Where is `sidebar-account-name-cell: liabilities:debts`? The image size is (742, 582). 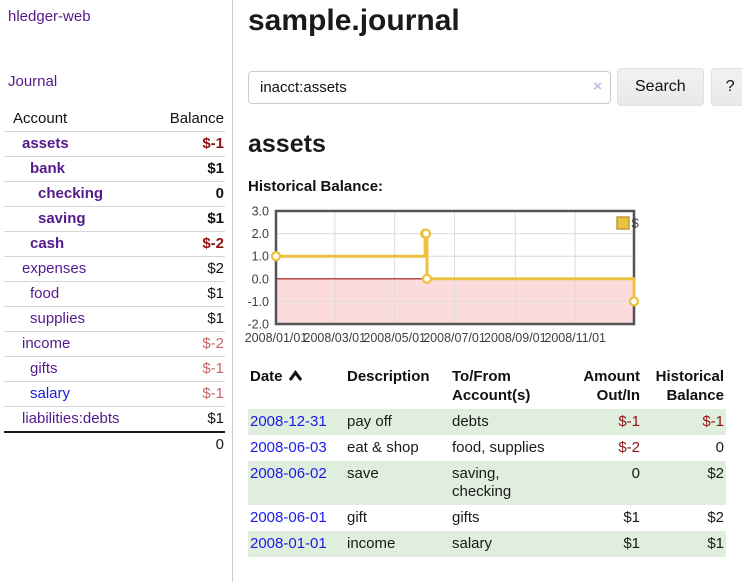 sidebar-account-name-cell: liabilities:debts is located at coordinates (75, 420).